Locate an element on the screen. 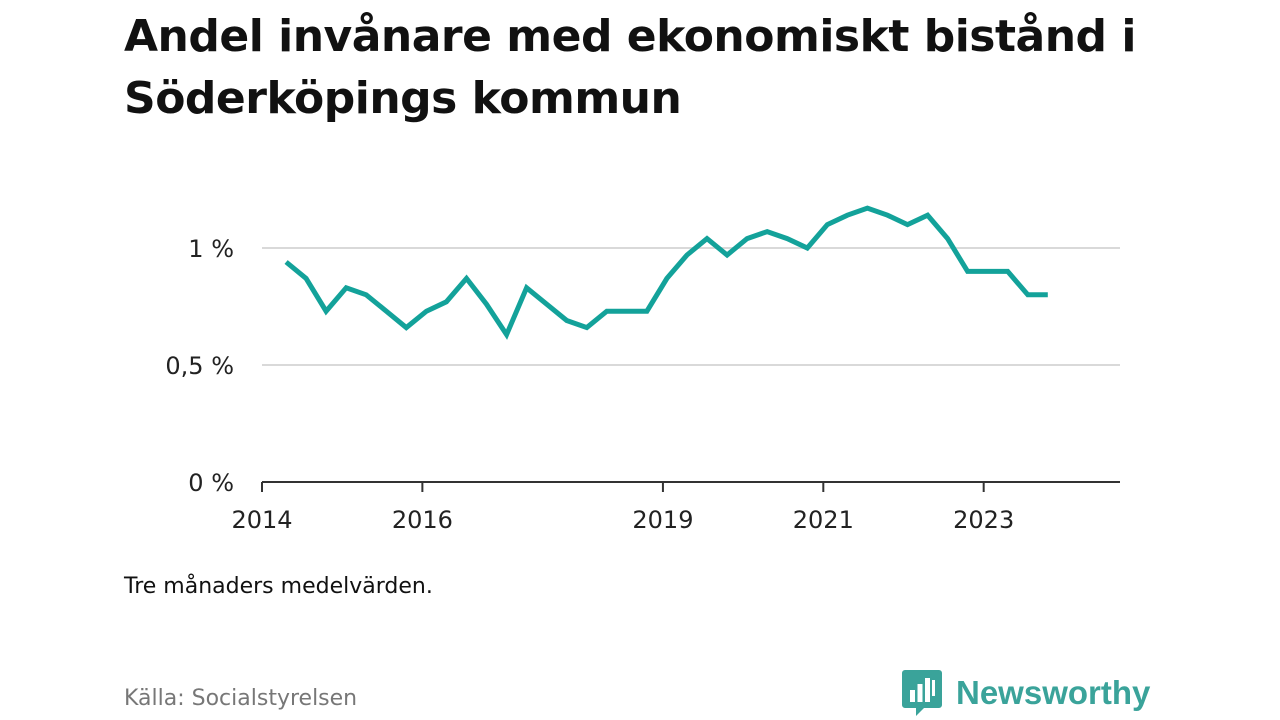 The width and height of the screenshot is (1280, 720). y-tick-label: 0,5 % is located at coordinates (199, 366).